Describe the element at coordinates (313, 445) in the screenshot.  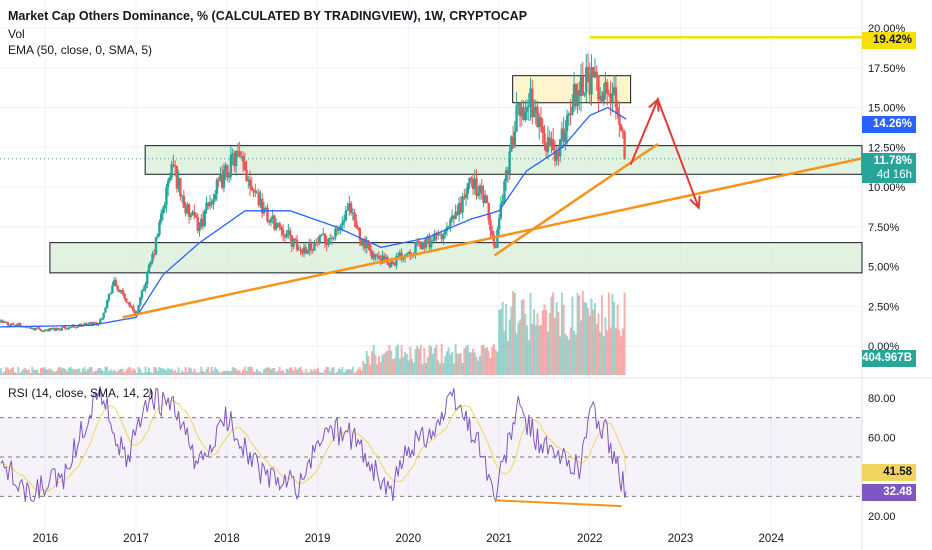
I see `rsi-line` at that location.